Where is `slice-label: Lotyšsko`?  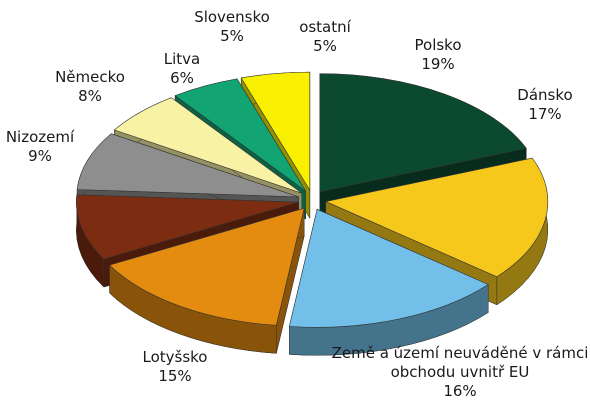
slice-label: Lotyšsko is located at coordinates (175, 357).